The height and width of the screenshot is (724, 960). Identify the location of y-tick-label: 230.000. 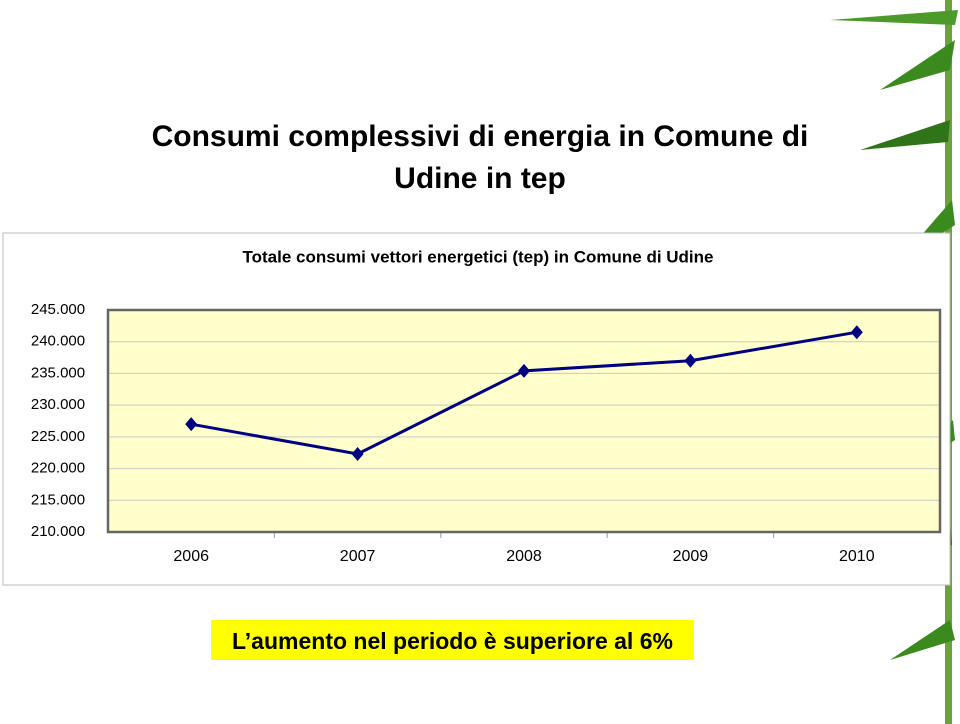
(58, 404).